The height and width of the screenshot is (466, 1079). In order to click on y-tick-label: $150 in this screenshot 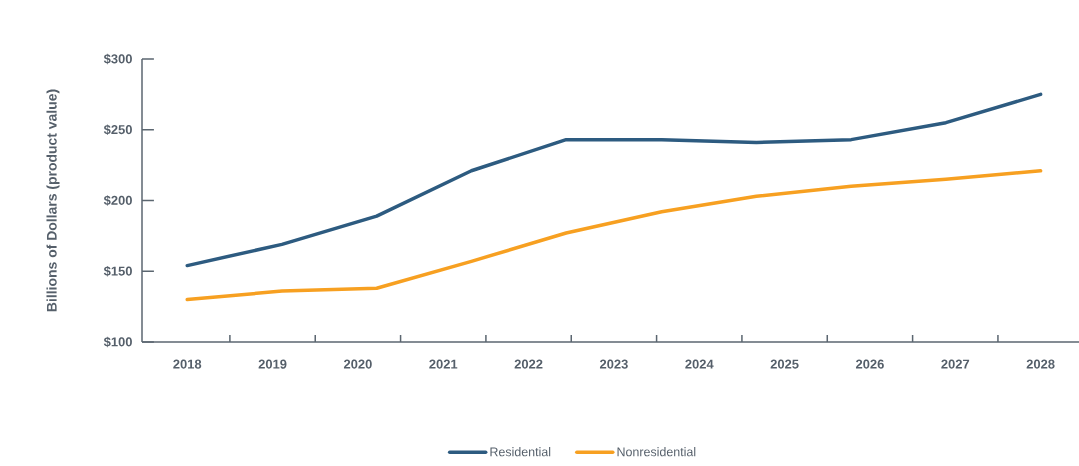, I will do `click(117, 271)`.